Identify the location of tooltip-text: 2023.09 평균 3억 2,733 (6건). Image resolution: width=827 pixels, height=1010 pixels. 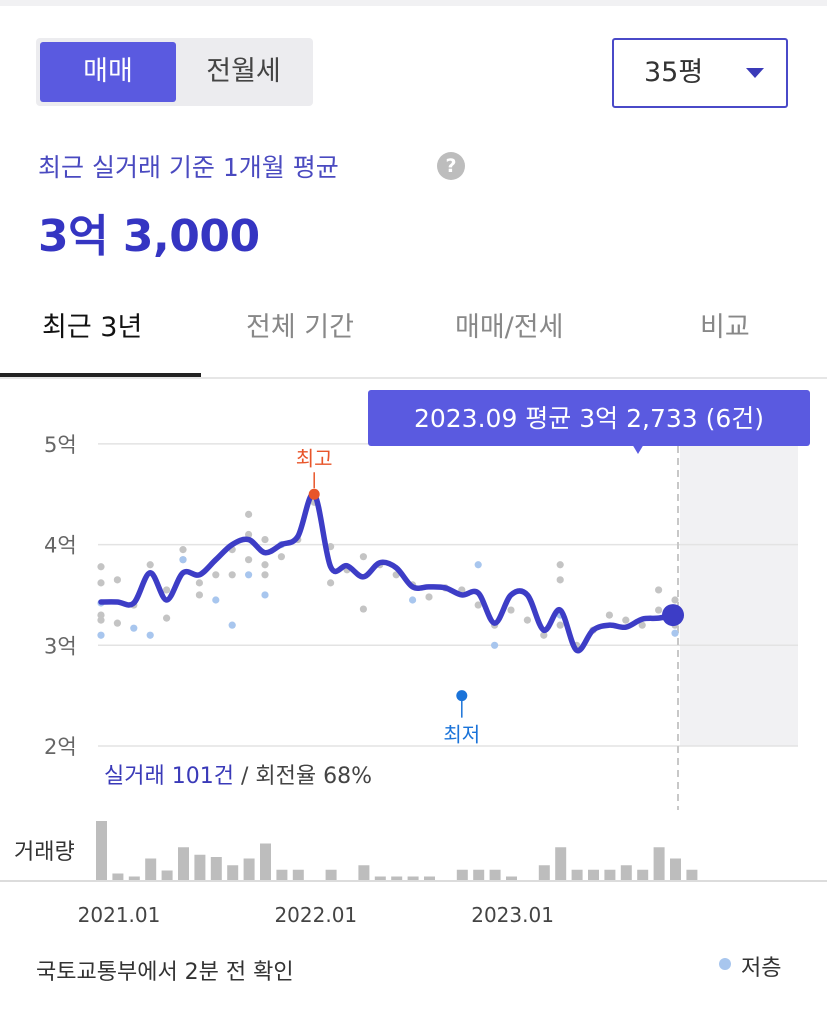
(589, 418).